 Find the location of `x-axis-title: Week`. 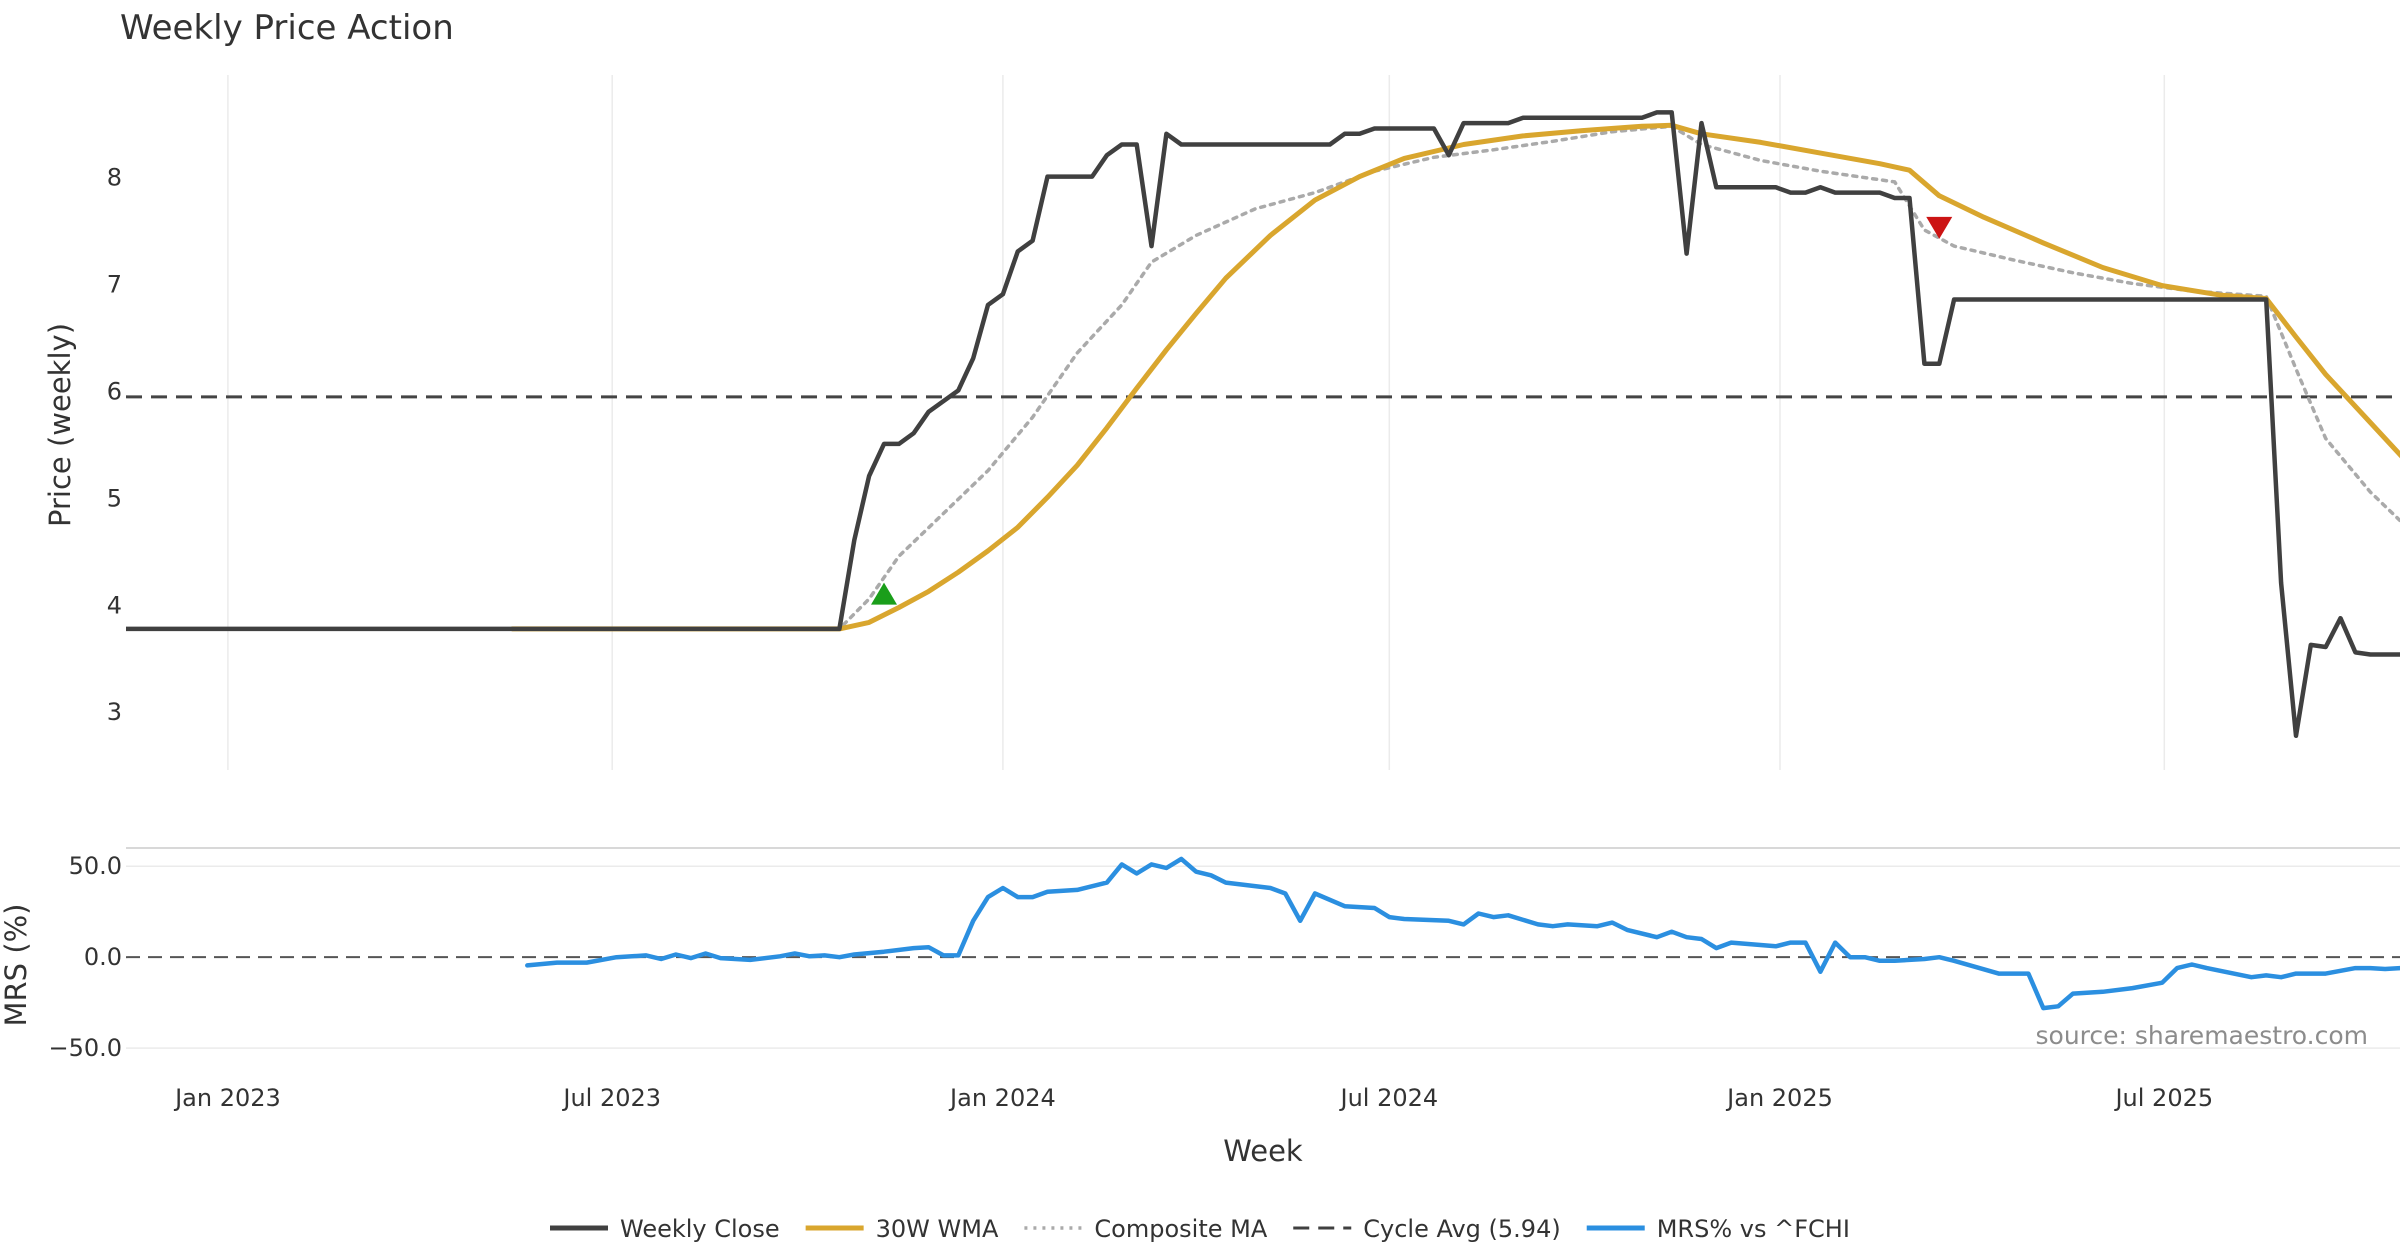

x-axis-title: Week is located at coordinates (1263, 1151).